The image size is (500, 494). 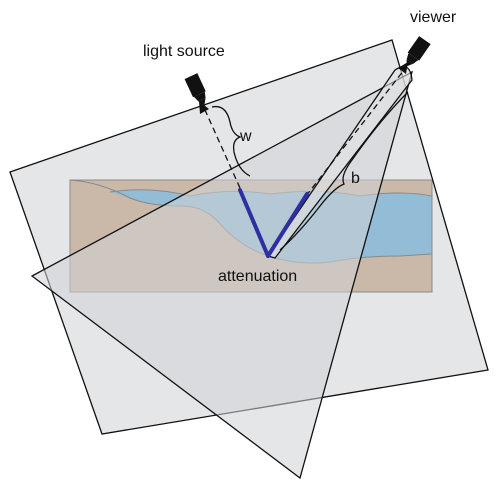 I want to click on brace-b, so click(x=344, y=171).